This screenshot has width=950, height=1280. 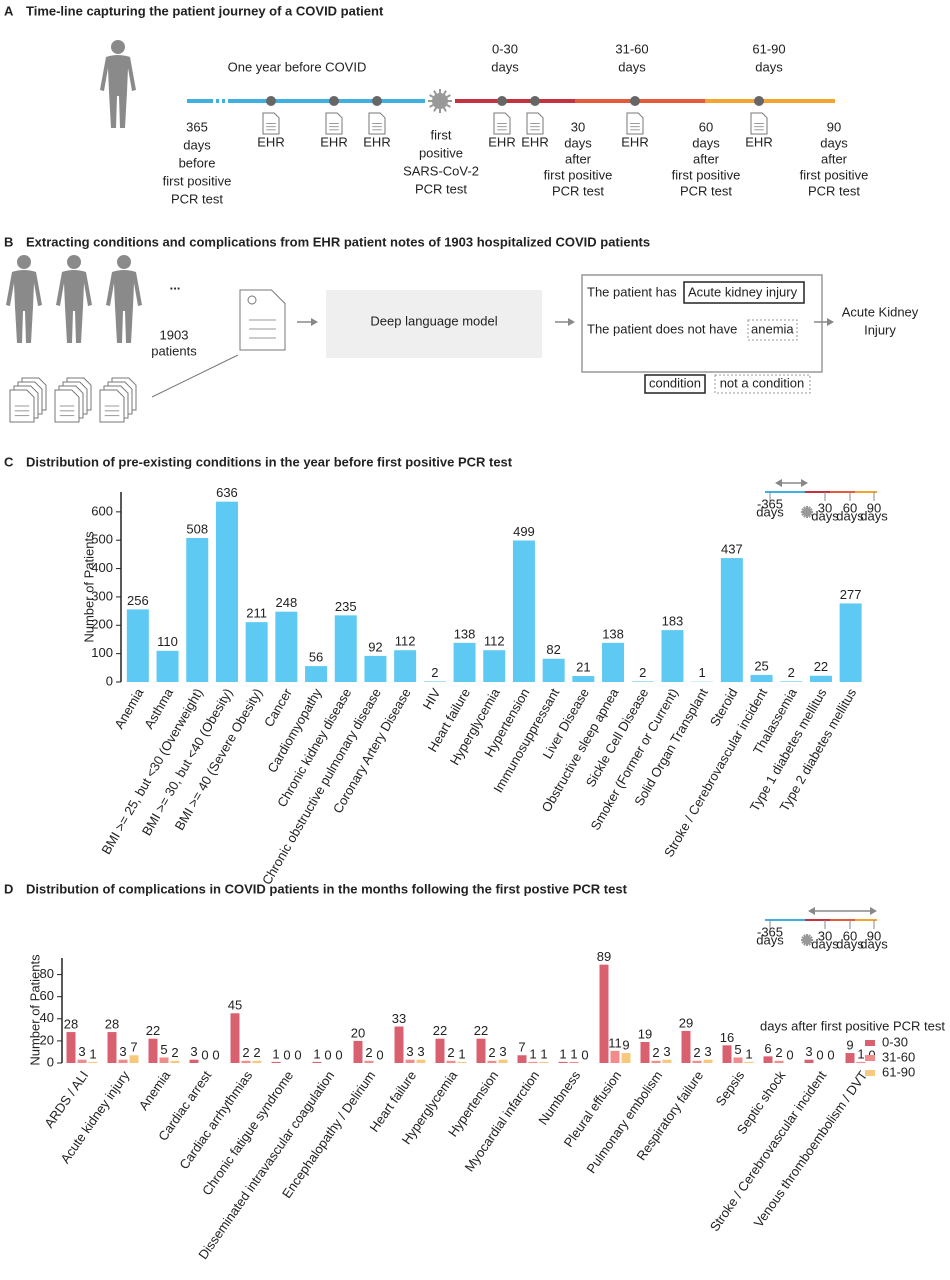 What do you see at coordinates (47, 973) in the screenshot?
I see `y-tick-label: 80` at bounding box center [47, 973].